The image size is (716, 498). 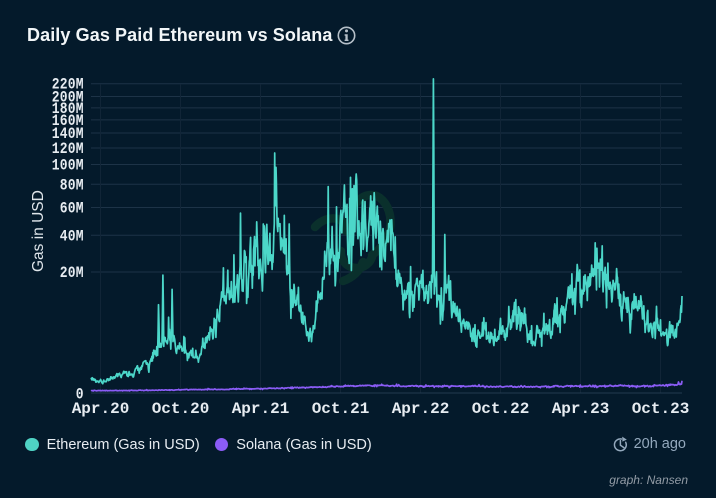 What do you see at coordinates (68, 85) in the screenshot?
I see `svg-text: 220M` at bounding box center [68, 85].